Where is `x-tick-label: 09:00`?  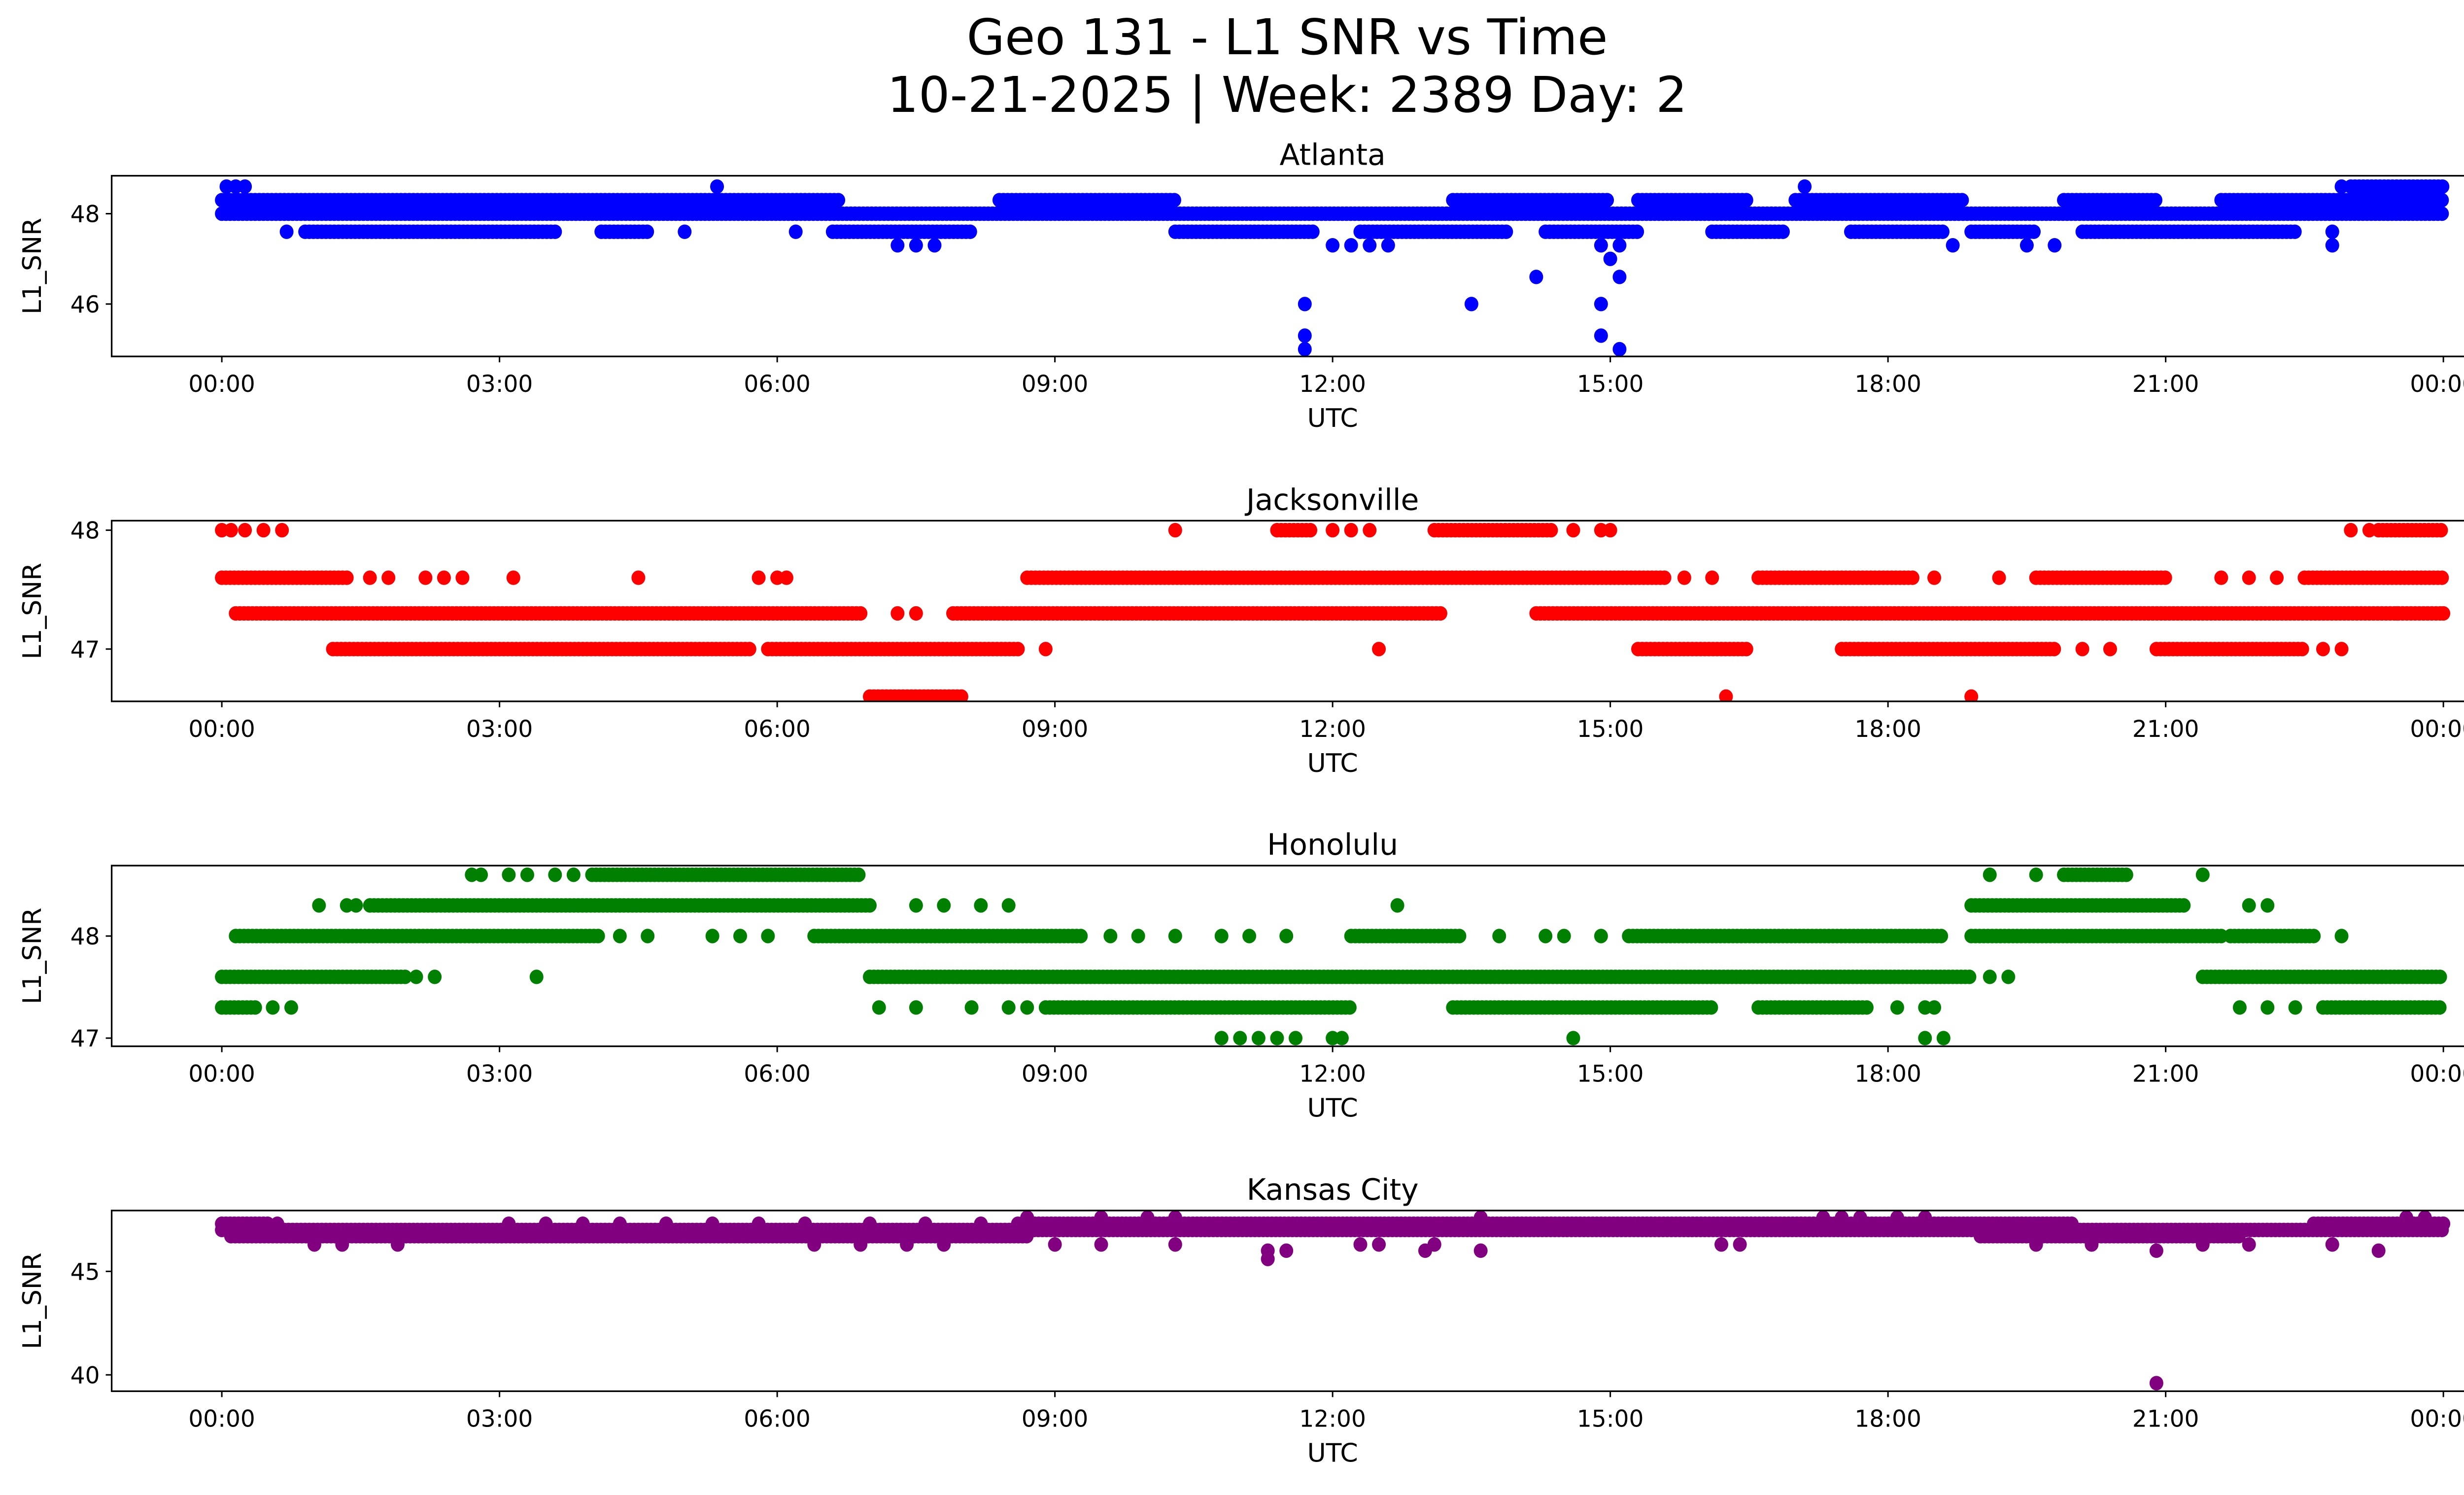
x-tick-label: 09:00 is located at coordinates (1055, 384).